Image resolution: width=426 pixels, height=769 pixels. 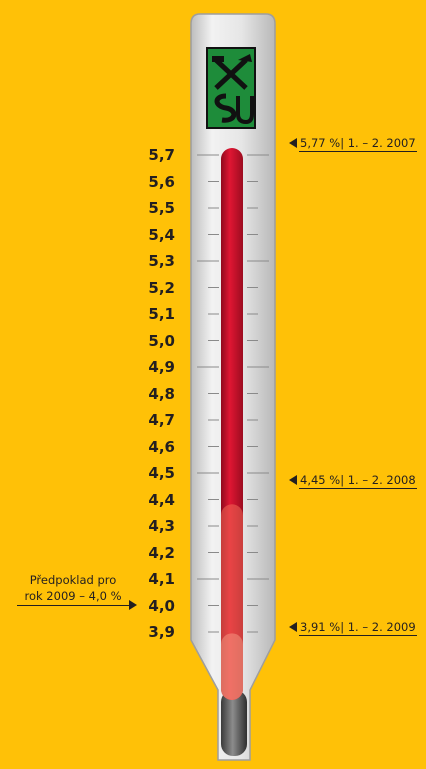 What do you see at coordinates (161, 234) in the screenshot?
I see `tick-label: 5,4` at bounding box center [161, 234].